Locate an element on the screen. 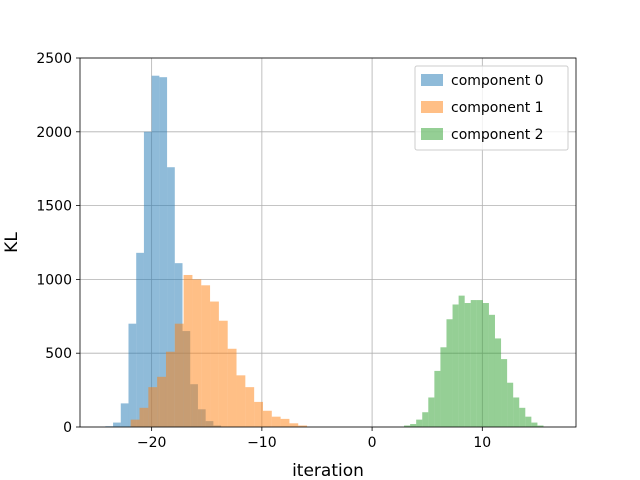 The height and width of the screenshot is (480, 640). y-tick-label: 1000 is located at coordinates (54, 280).